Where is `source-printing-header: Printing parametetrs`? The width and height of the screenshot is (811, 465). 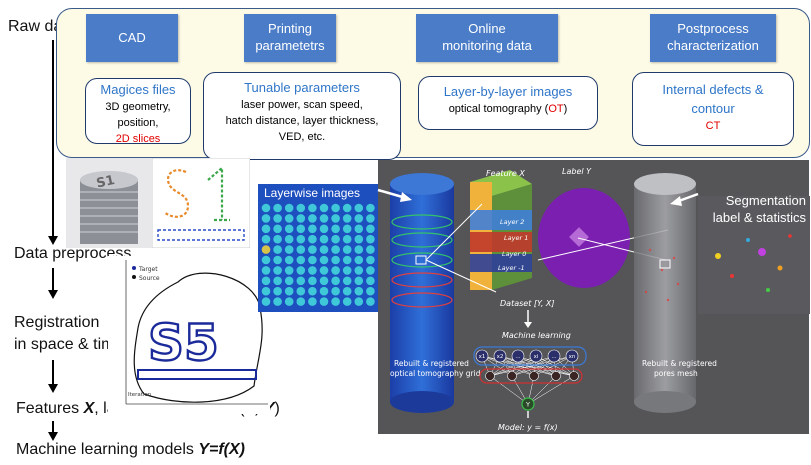 source-printing-header: Printing parametetrs is located at coordinates (290, 38).